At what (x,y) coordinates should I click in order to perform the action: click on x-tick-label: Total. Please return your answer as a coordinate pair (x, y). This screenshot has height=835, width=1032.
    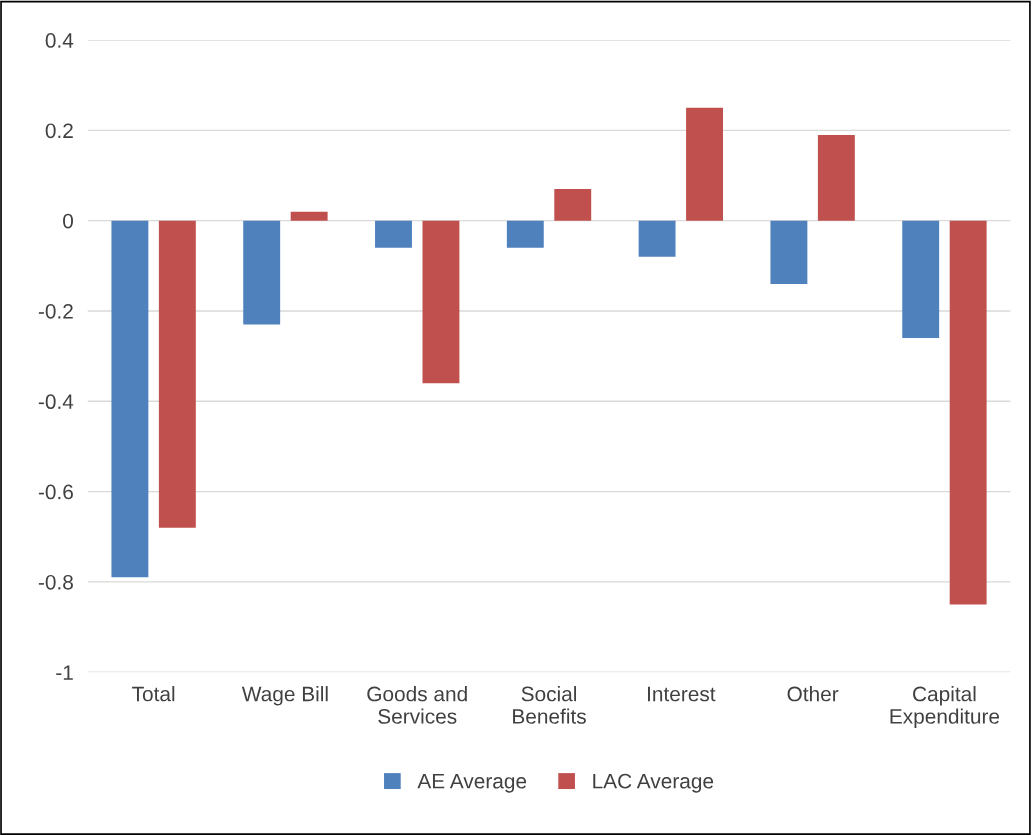
    Looking at the image, I should click on (153, 694).